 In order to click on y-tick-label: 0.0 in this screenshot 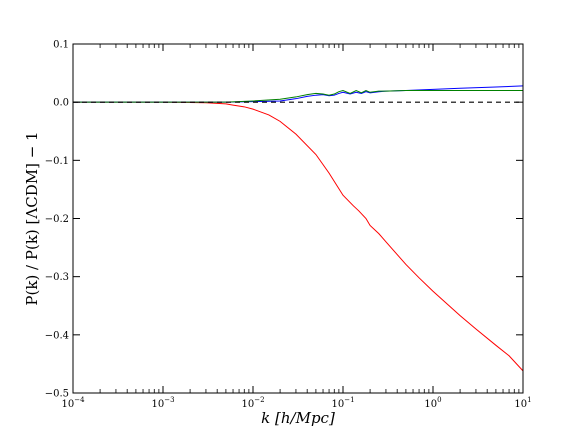, I will do `click(61, 103)`.